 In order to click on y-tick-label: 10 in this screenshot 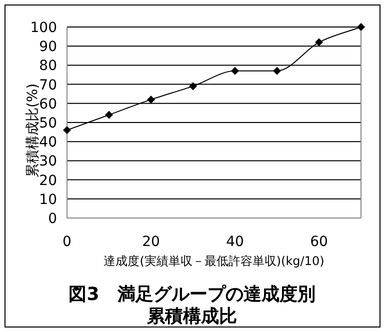, I will do `click(48, 200)`.